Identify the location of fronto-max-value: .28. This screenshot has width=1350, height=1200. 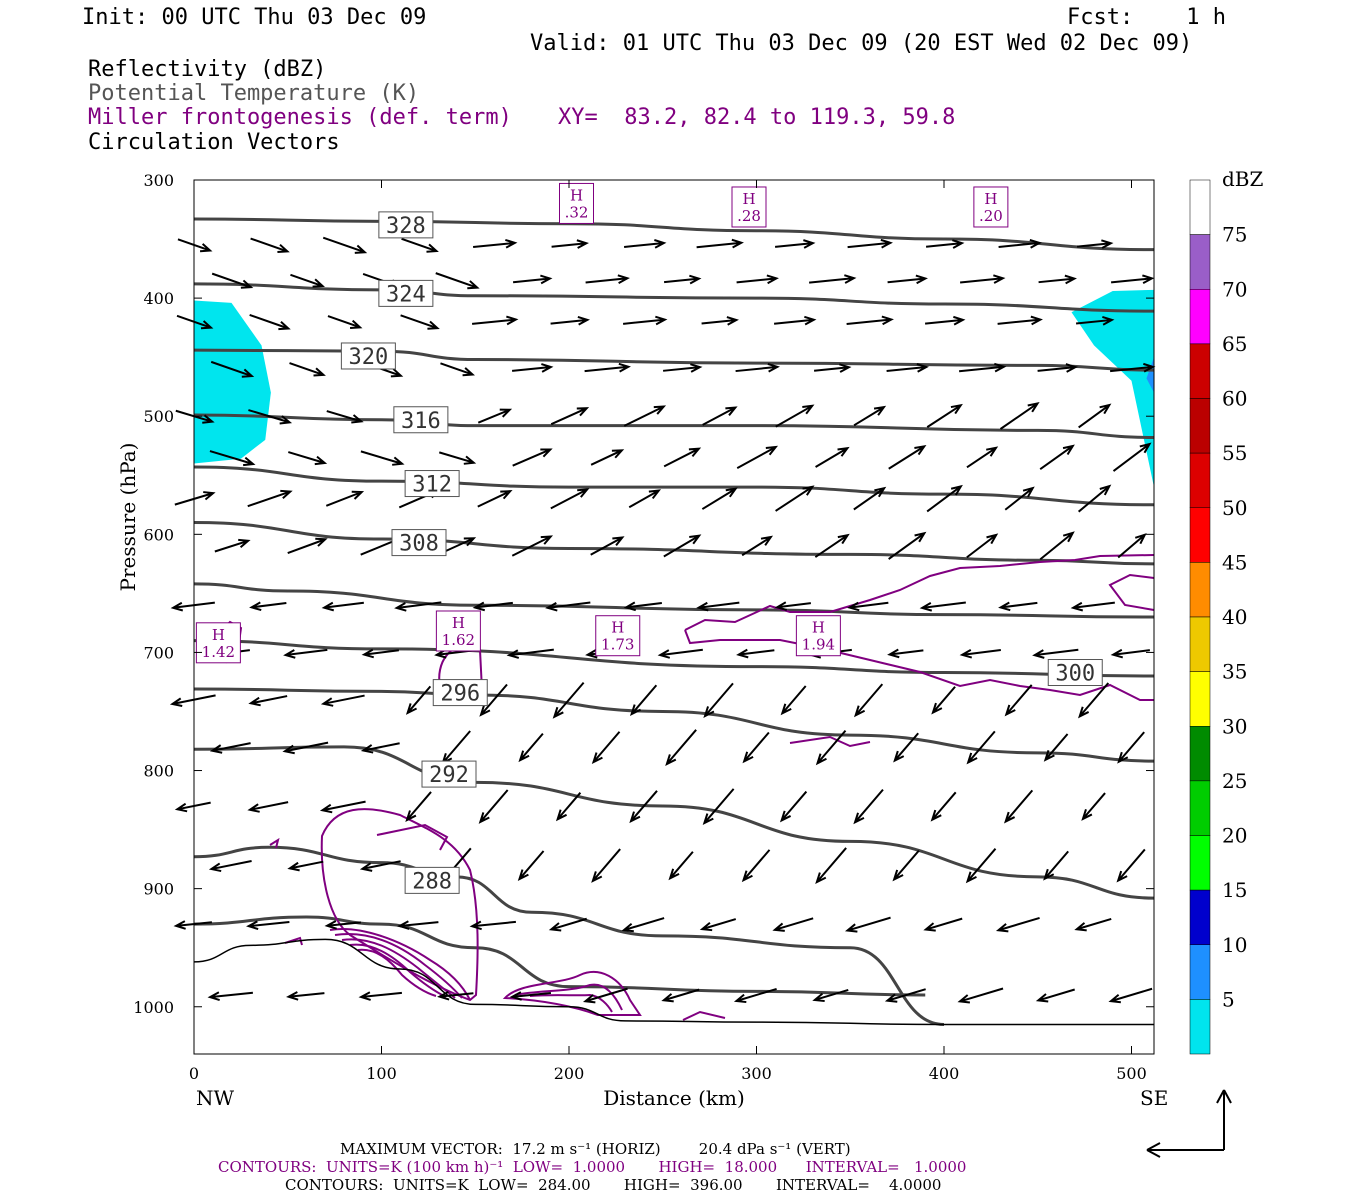
(749, 216).